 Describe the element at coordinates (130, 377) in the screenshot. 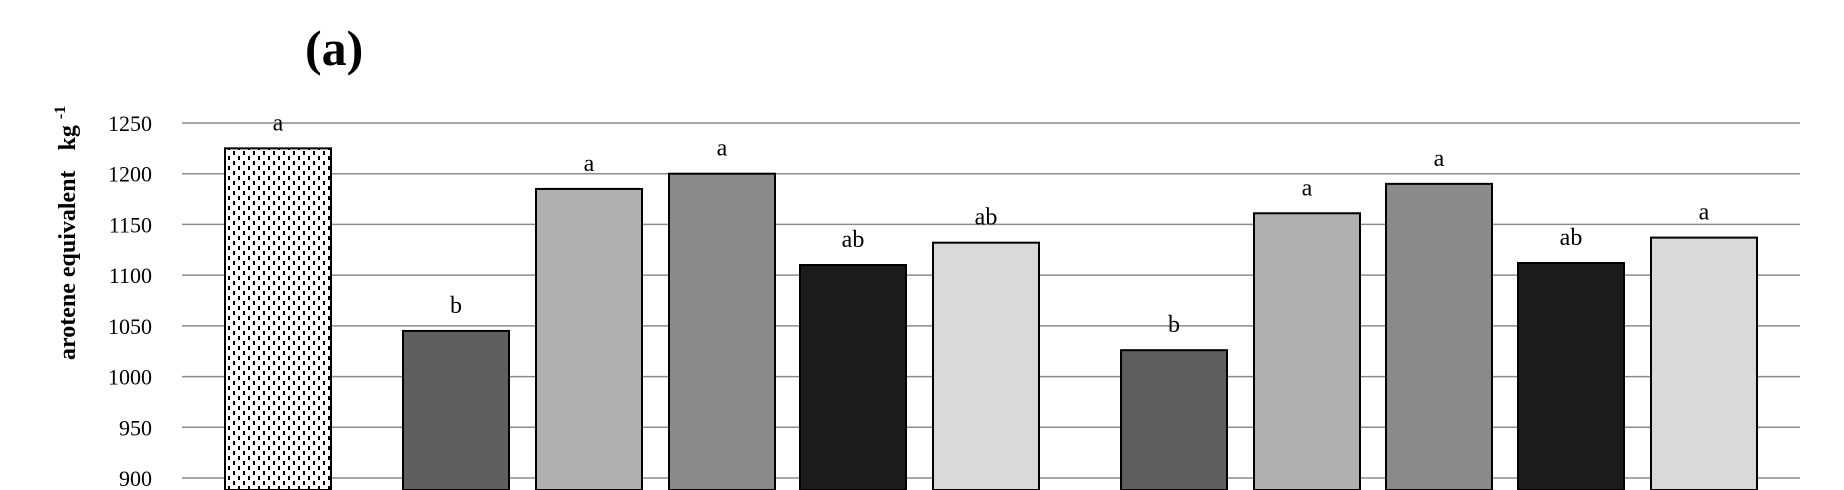

I see `y-tick-label: 1000` at that location.